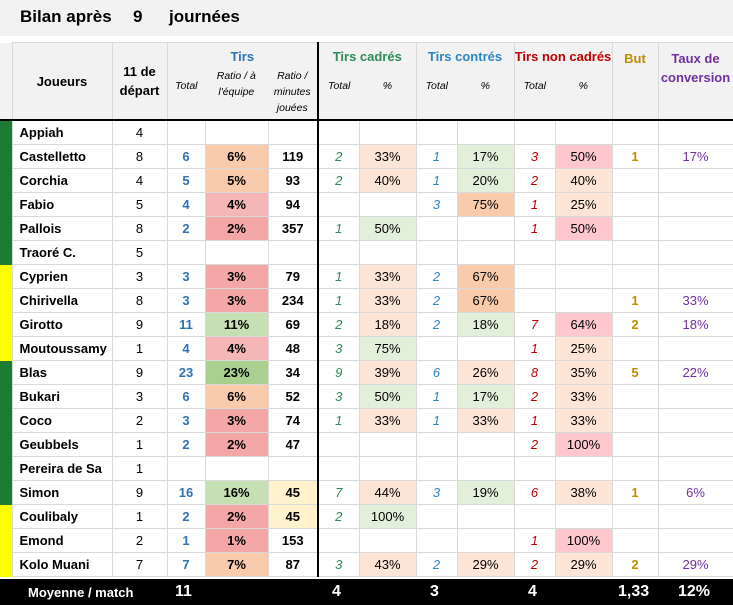  I want to click on shots-ratio-minutes: 47, so click(293, 444).